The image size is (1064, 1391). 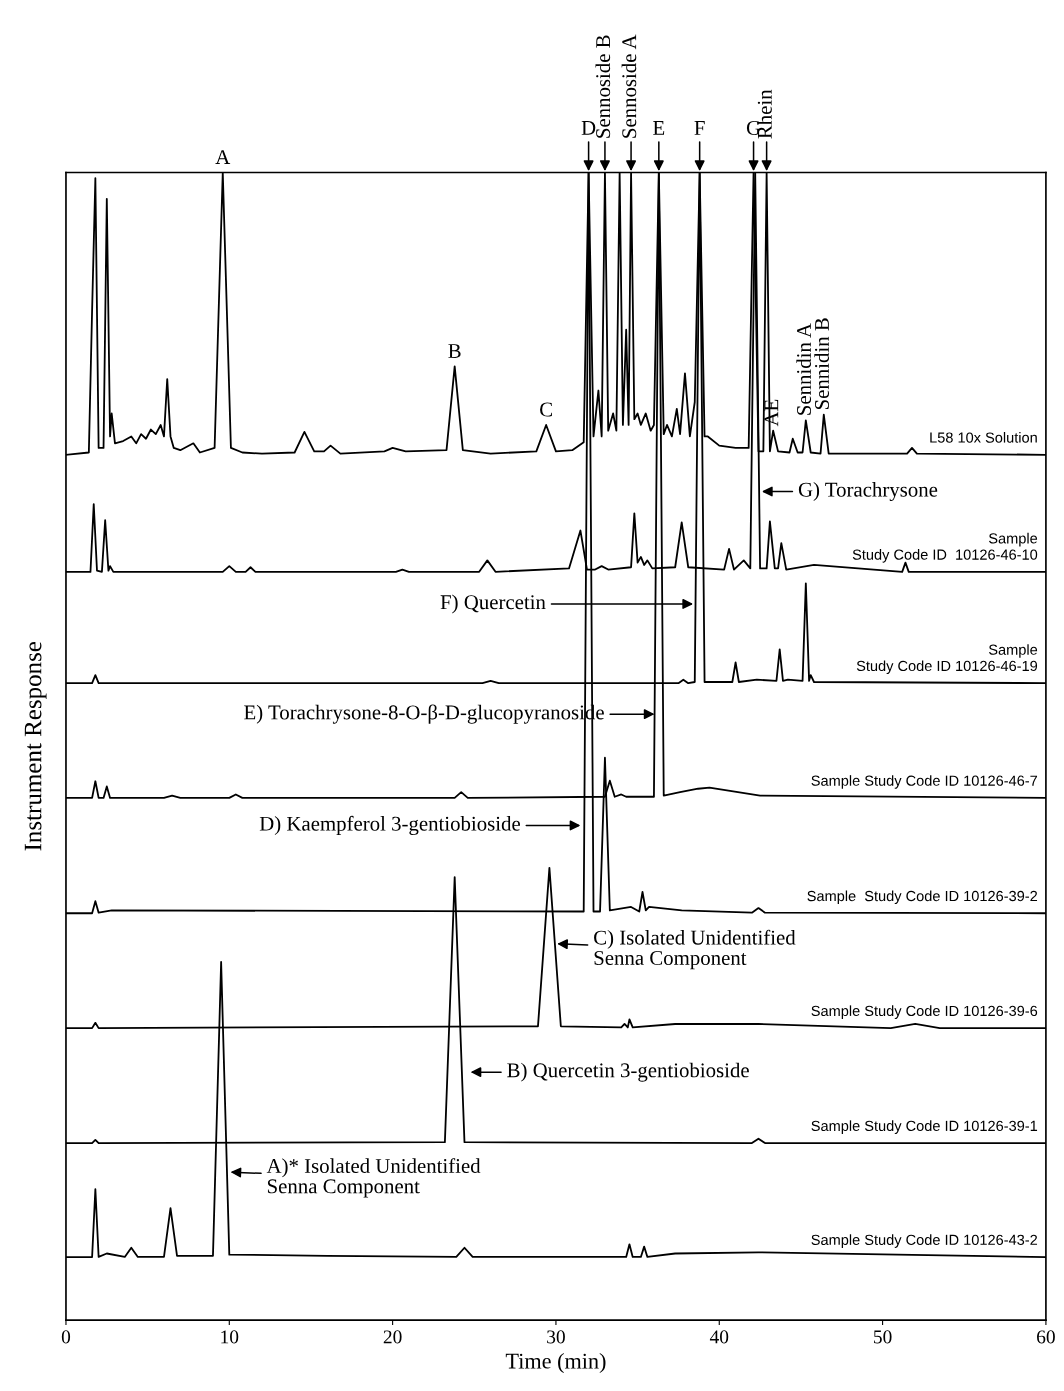 What do you see at coordinates (546, 409) in the screenshot?
I see `annotation: C` at bounding box center [546, 409].